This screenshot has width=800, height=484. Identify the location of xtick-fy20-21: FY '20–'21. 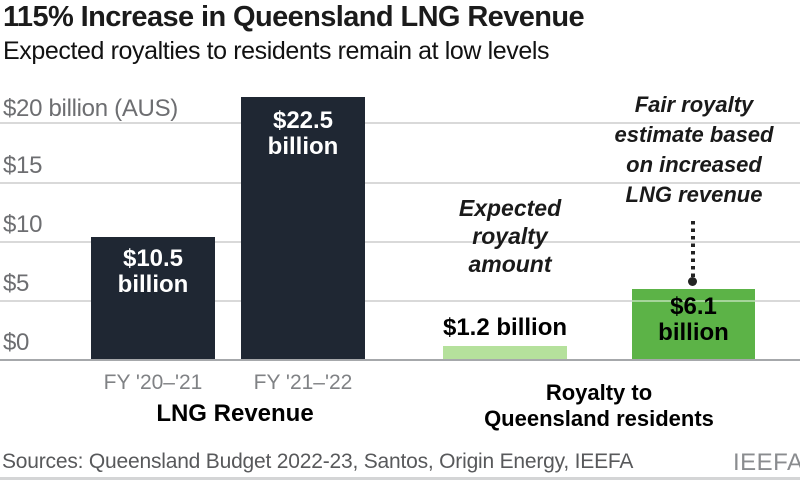
(153, 382).